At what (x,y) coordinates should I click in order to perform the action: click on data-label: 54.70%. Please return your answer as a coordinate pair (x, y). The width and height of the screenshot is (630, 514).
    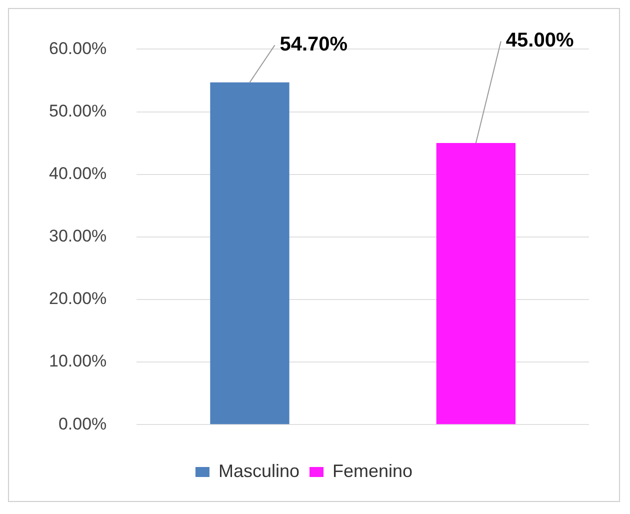
    Looking at the image, I should click on (314, 45).